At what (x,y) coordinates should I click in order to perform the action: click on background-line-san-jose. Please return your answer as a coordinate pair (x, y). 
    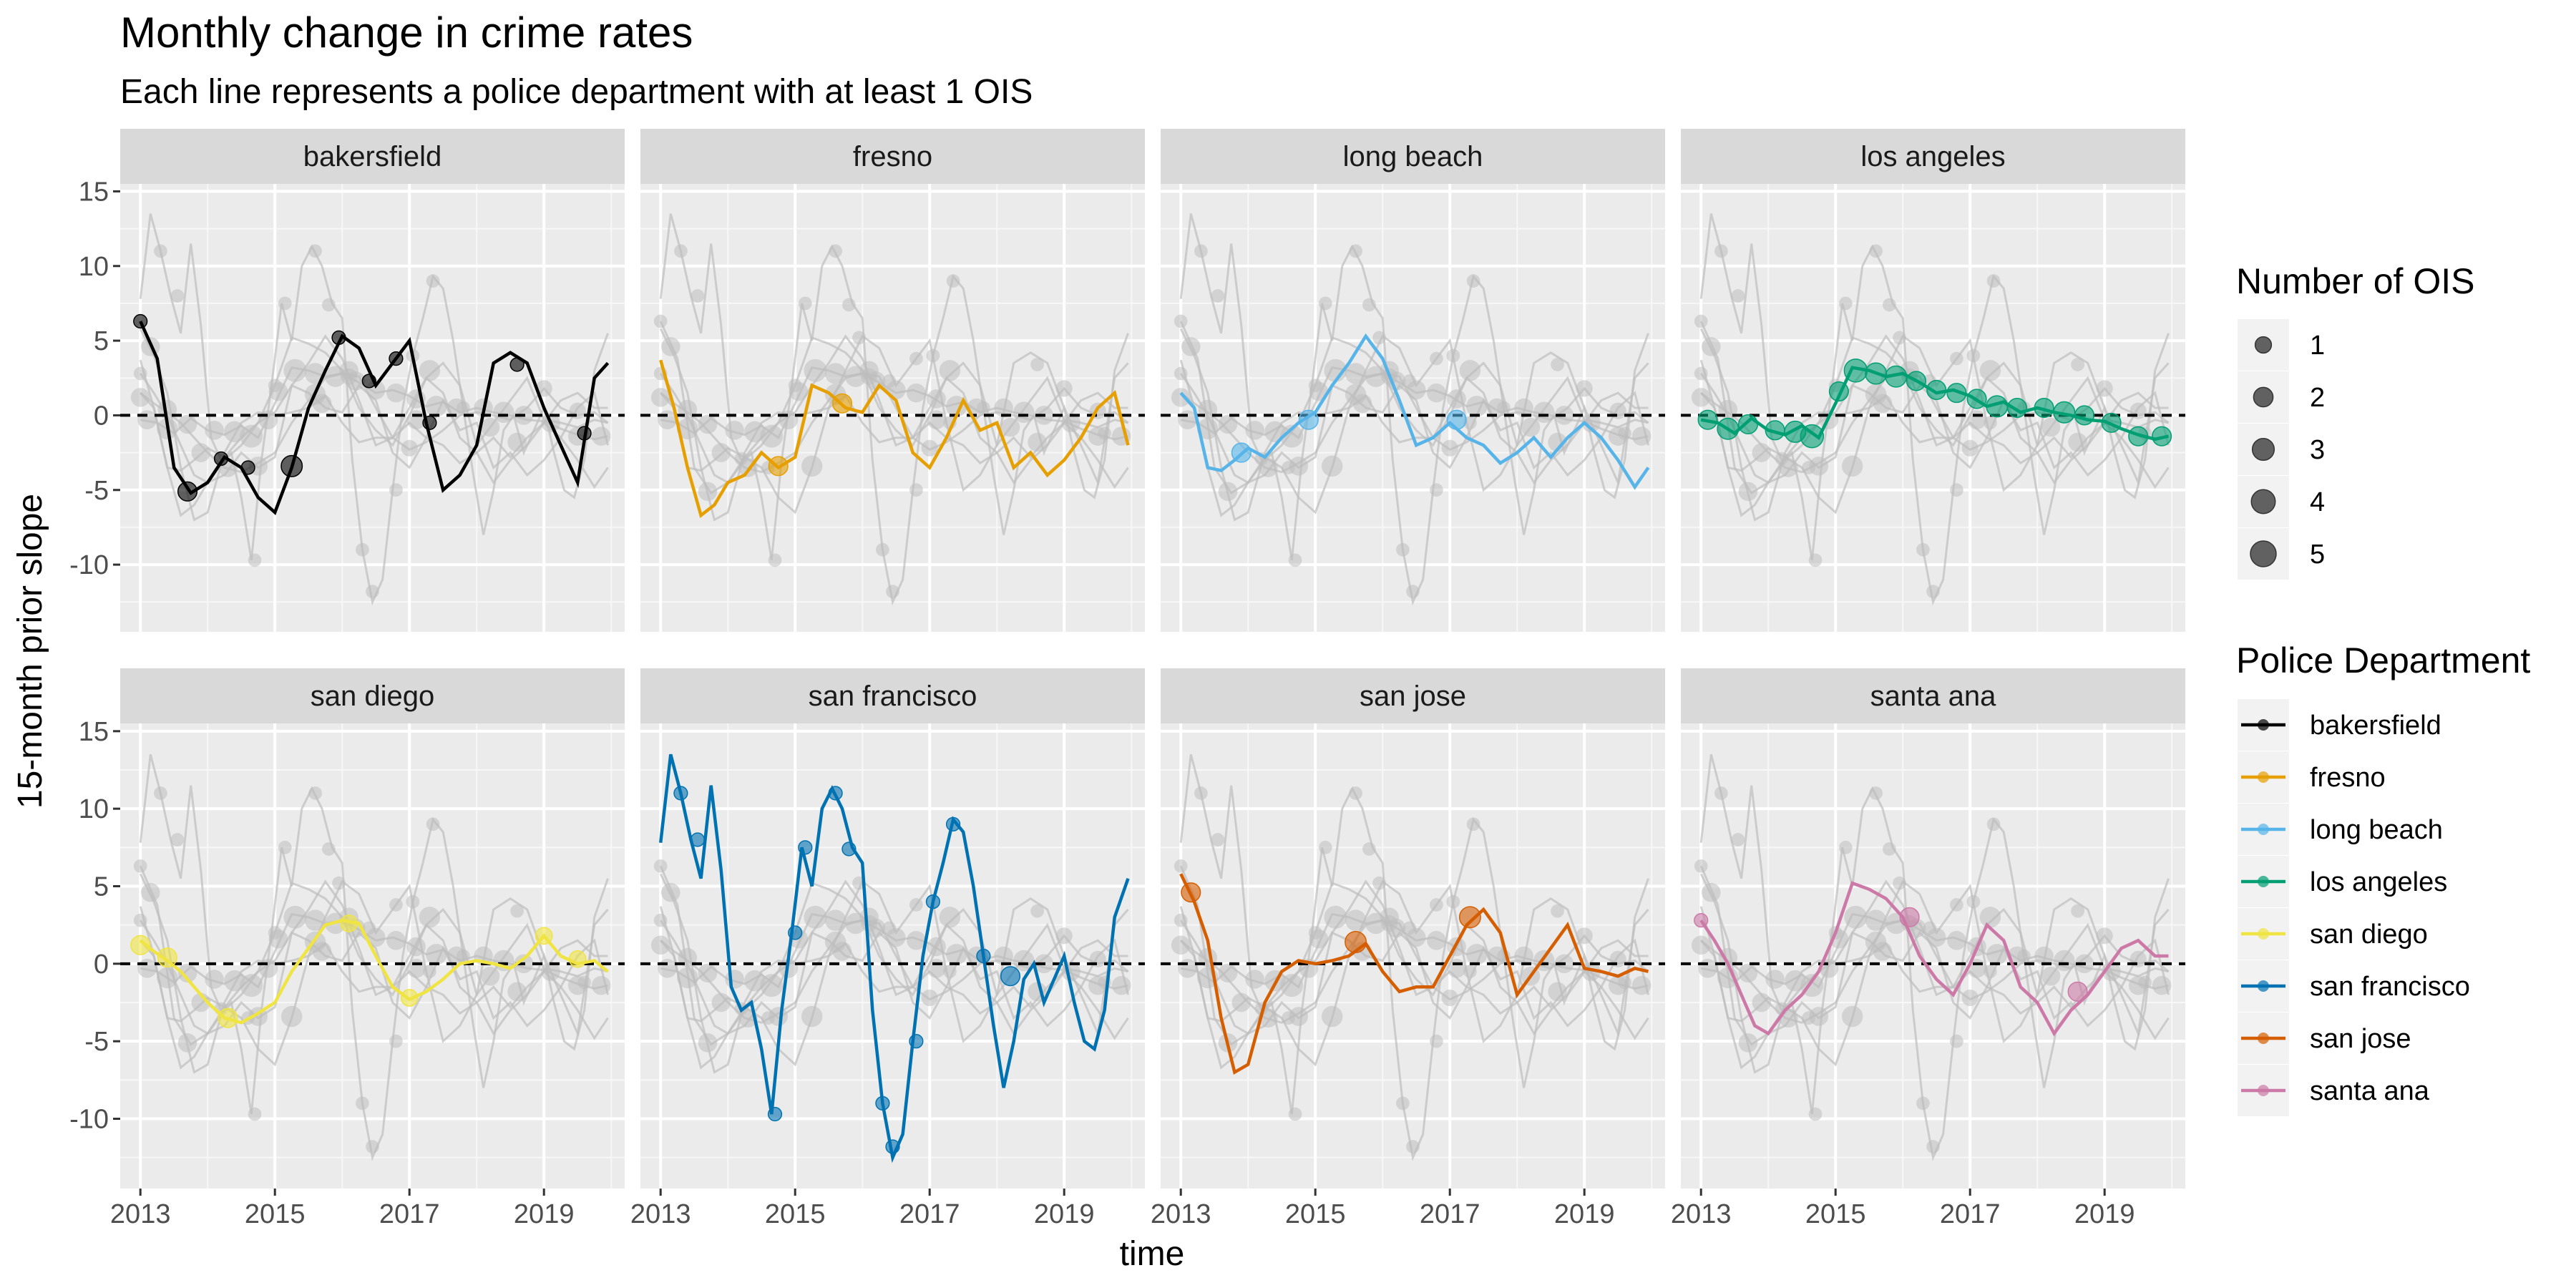
    Looking at the image, I should click on (1934, 973).